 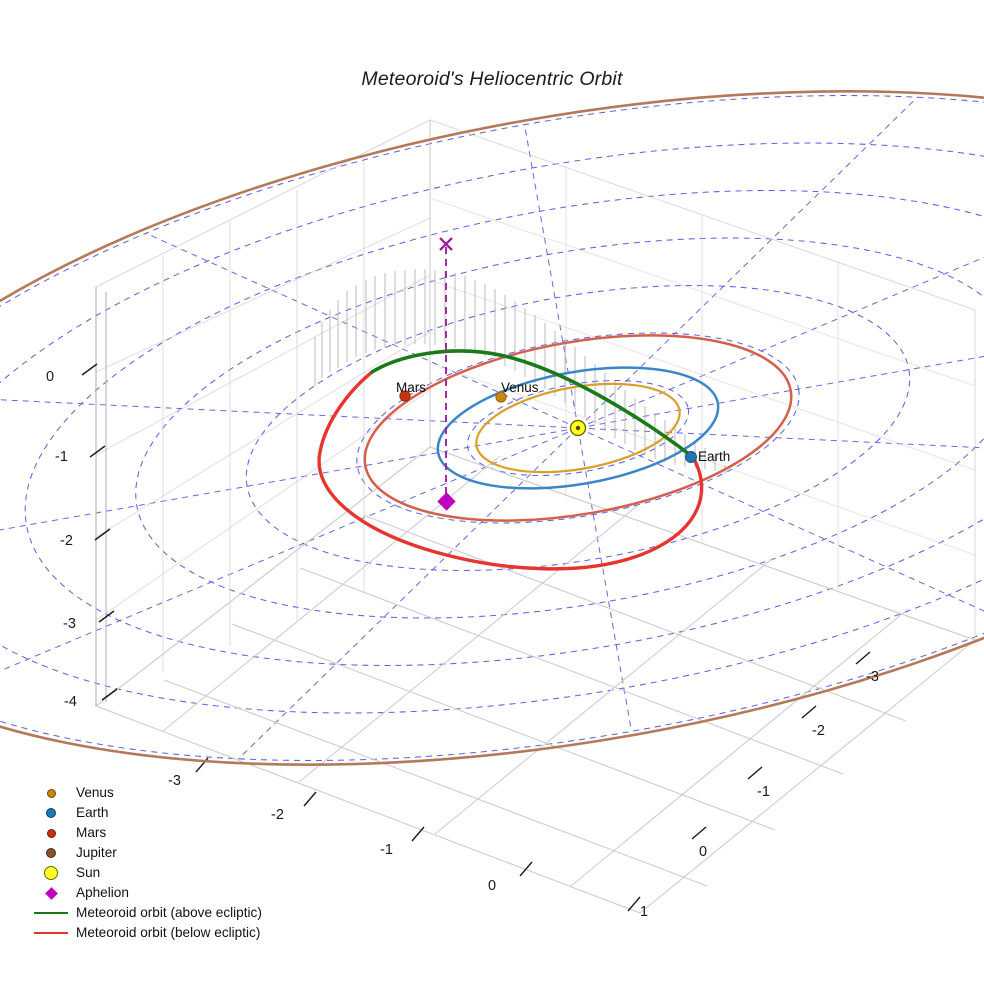 What do you see at coordinates (51, 833) in the screenshot?
I see `mars-marker-icon` at bounding box center [51, 833].